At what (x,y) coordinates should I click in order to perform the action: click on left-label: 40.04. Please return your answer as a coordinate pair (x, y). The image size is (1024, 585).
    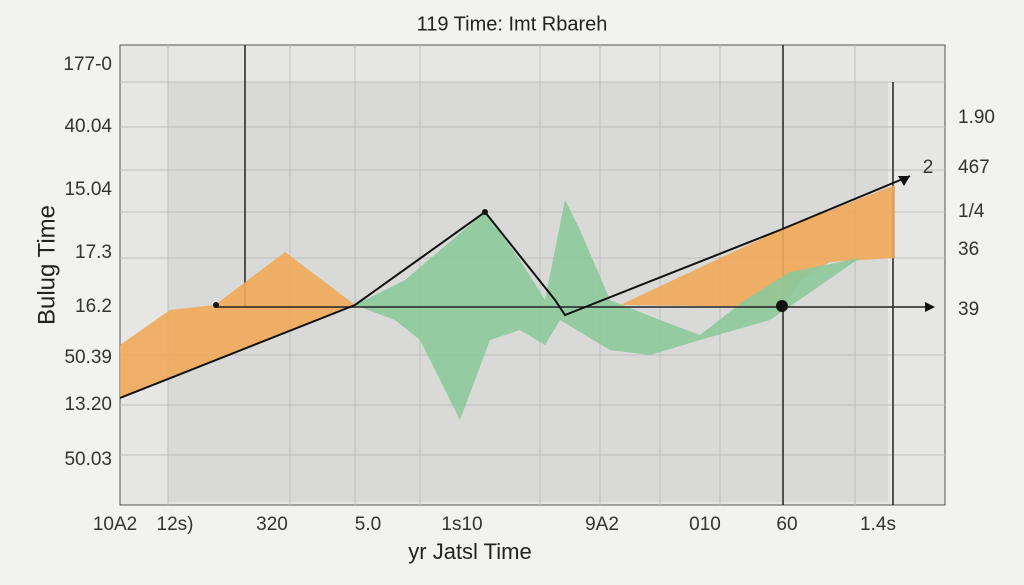
    Looking at the image, I should click on (88, 126).